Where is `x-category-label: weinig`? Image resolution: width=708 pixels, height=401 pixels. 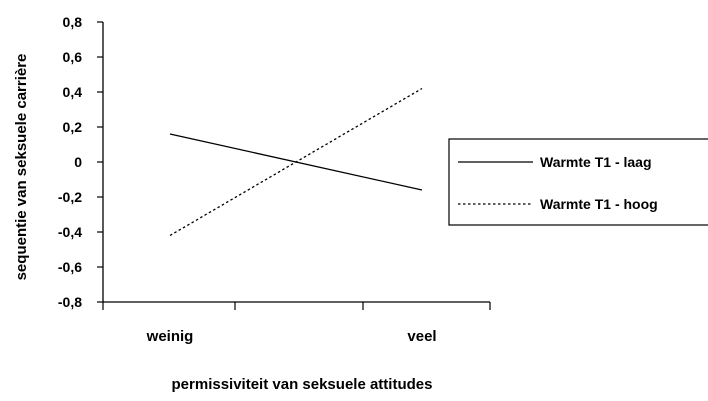
x-category-label: weinig is located at coordinates (170, 336).